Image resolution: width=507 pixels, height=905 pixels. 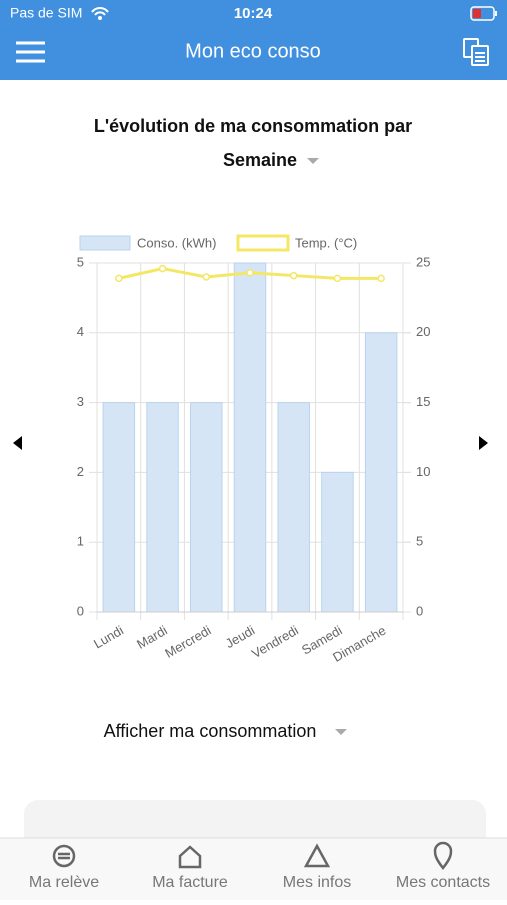 What do you see at coordinates (476, 52) in the screenshot?
I see `documents-button` at bounding box center [476, 52].